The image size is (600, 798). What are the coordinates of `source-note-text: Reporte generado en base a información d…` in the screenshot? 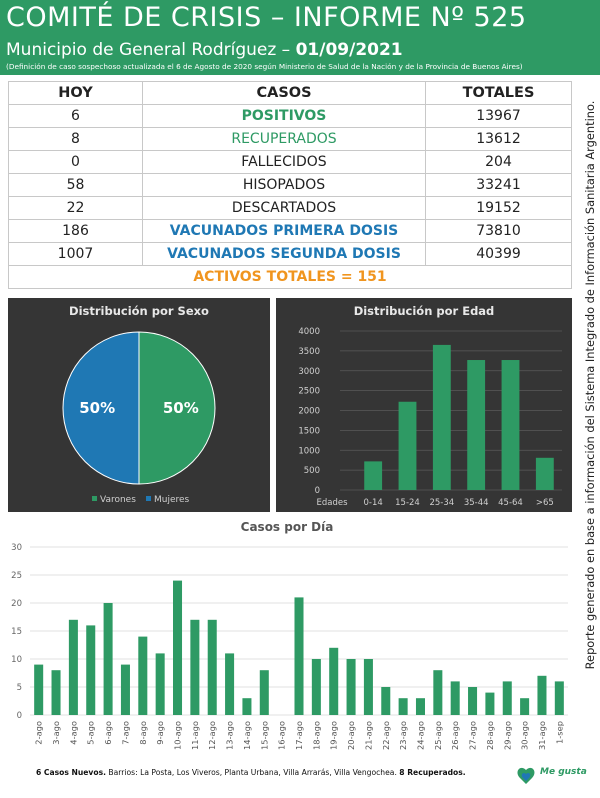 It's located at (590, 385).